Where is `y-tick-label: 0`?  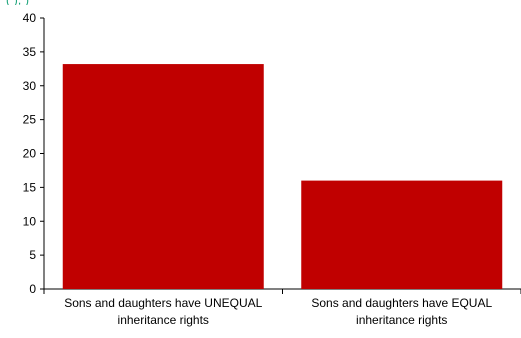
y-tick-label: 0 is located at coordinates (32, 289).